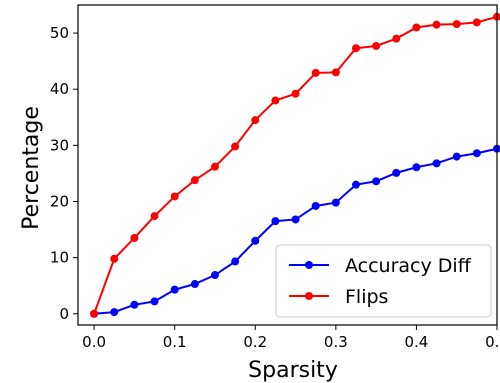 This screenshot has width=500, height=383. What do you see at coordinates (94, 342) in the screenshot?
I see `x-tick-label: 0.0` at bounding box center [94, 342].